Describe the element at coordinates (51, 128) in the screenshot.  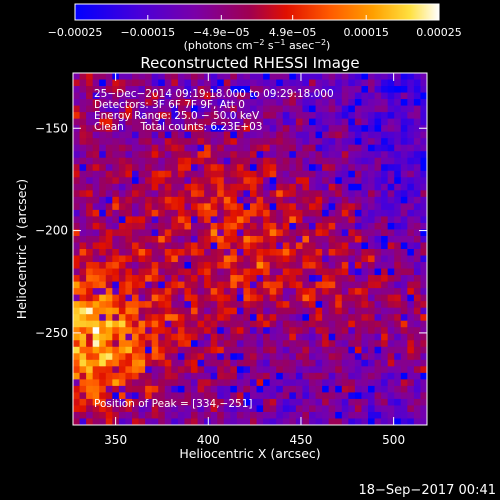
I see `y-tick-label: −150` at that location.